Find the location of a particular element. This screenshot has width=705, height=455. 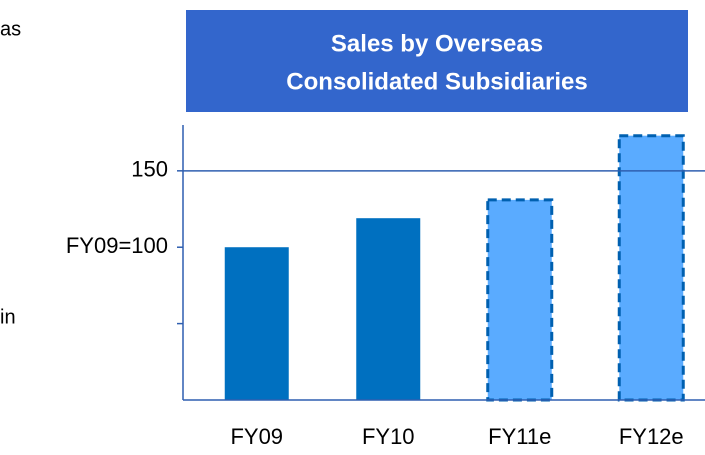

side-text: as is located at coordinates (10, 29).